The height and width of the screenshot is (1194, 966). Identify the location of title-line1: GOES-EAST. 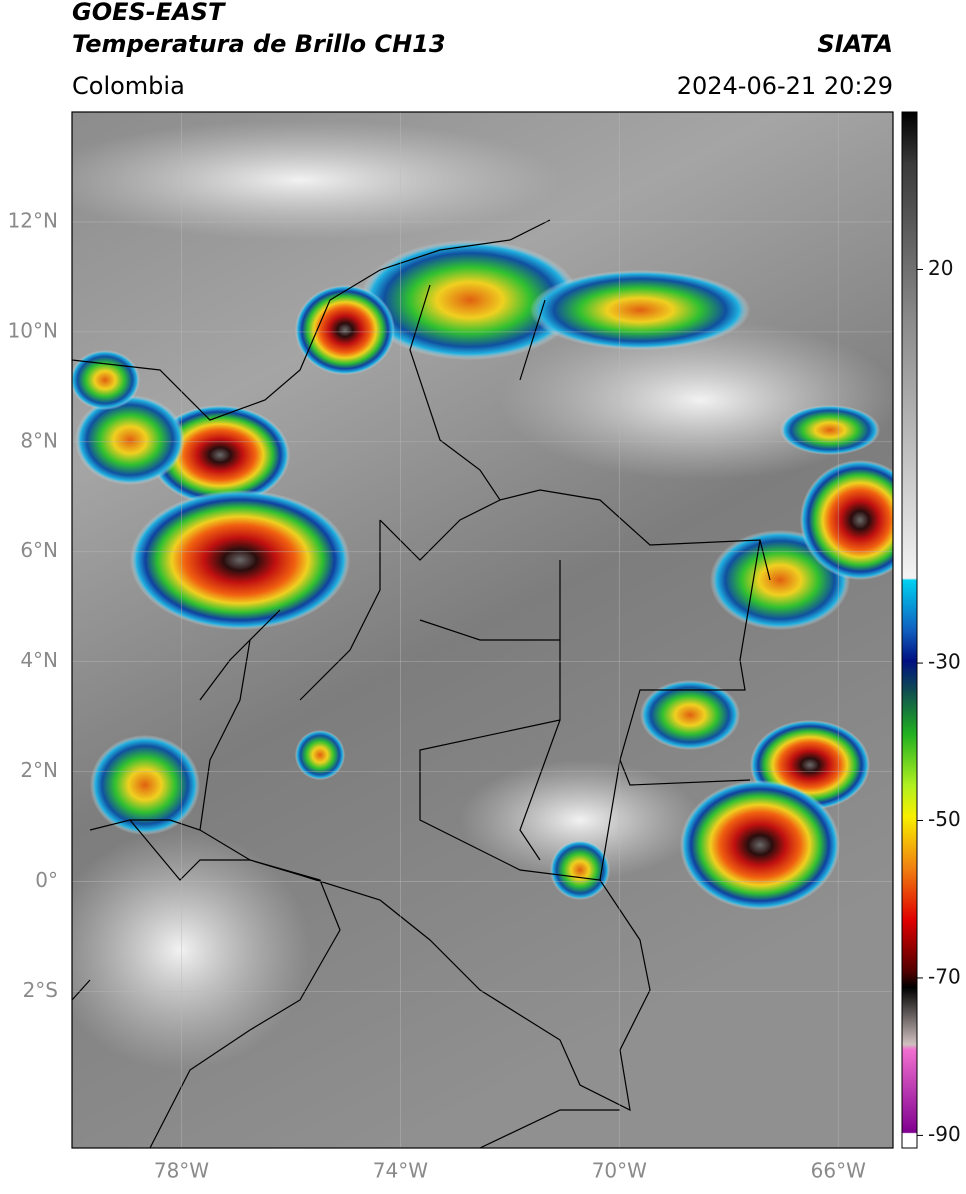
(149, 13).